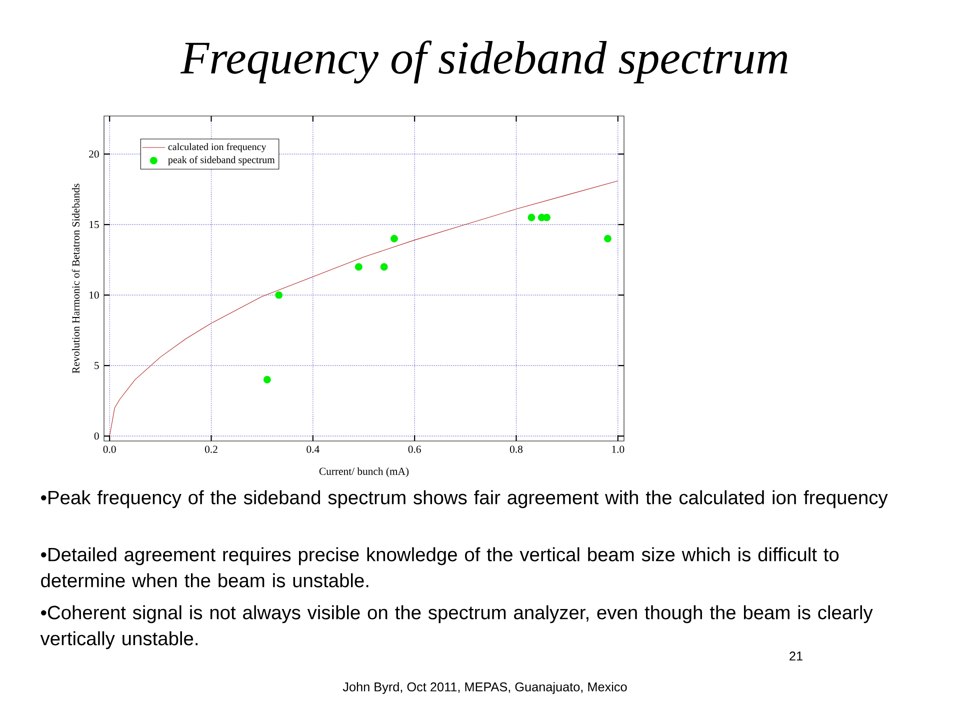 Image resolution: width=960 pixels, height=720 pixels. Describe the element at coordinates (484, 688) in the screenshot. I see `text: John Byrd, Oct 2011, MEPAS, Guanajuato, Mexico` at that location.